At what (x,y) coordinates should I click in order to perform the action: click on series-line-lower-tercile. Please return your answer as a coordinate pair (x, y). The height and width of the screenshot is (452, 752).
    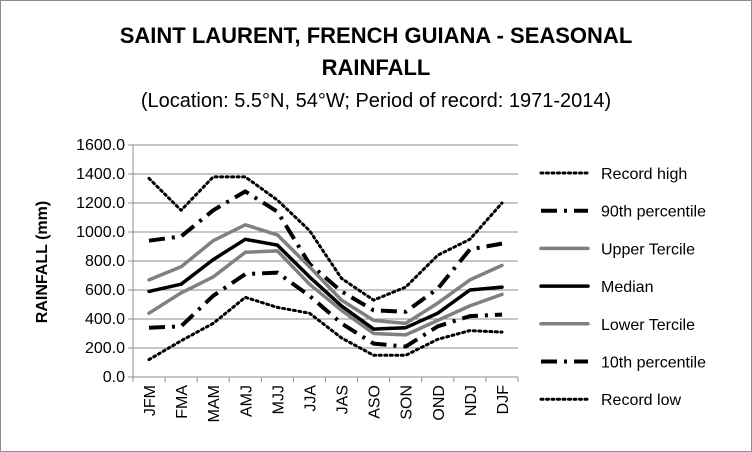
    Looking at the image, I should click on (325, 293).